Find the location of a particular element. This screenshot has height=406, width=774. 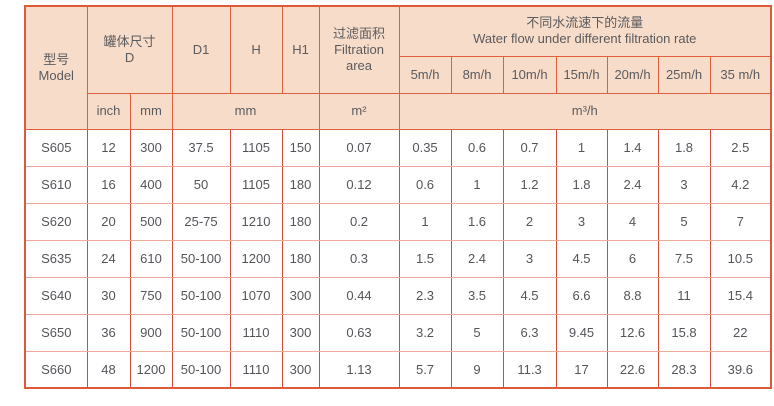

header-cell-h1: H1 is located at coordinates (300, 49).